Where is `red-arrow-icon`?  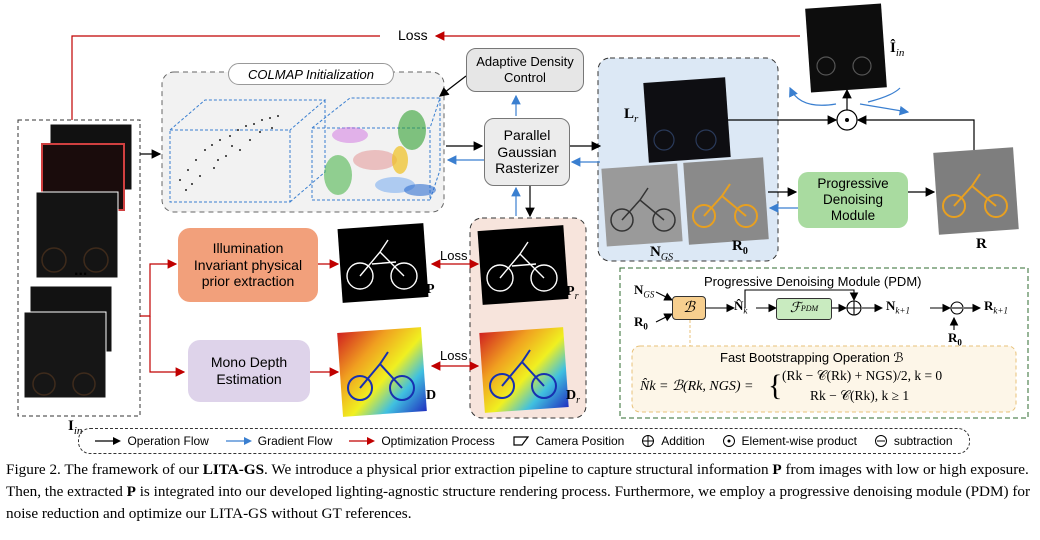 red-arrow-icon is located at coordinates (362, 441).